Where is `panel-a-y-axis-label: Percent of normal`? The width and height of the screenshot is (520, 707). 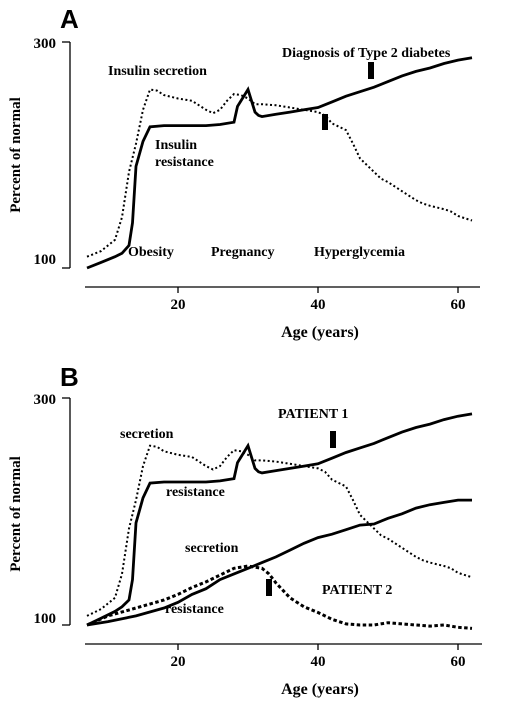
panel-a-y-axis-label: Percent of normal is located at coordinates (16, 155).